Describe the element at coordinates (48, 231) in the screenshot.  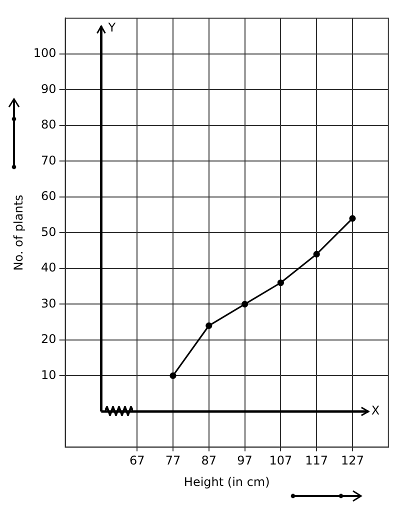
I see `y-tick-label: 50` at that location.